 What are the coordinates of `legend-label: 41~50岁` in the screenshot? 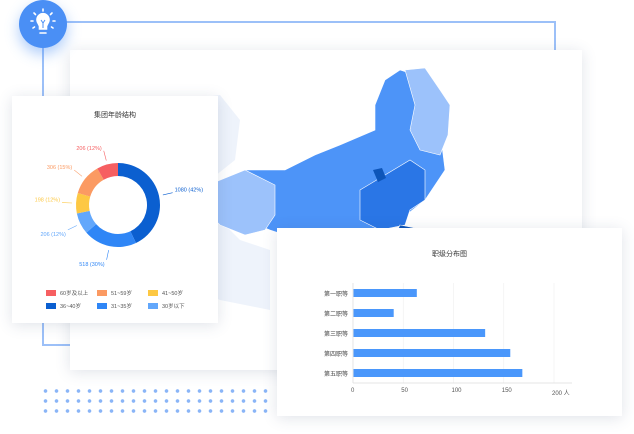 It's located at (172, 294).